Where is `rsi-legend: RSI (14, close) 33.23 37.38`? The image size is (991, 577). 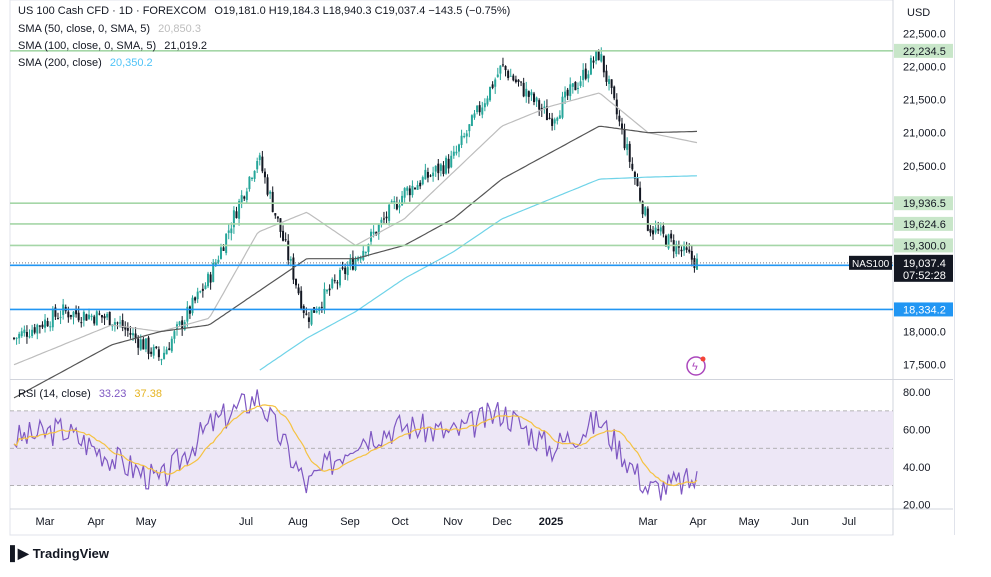
rsi-legend: RSI (14, close) 33.23 37.38 is located at coordinates (92, 394).